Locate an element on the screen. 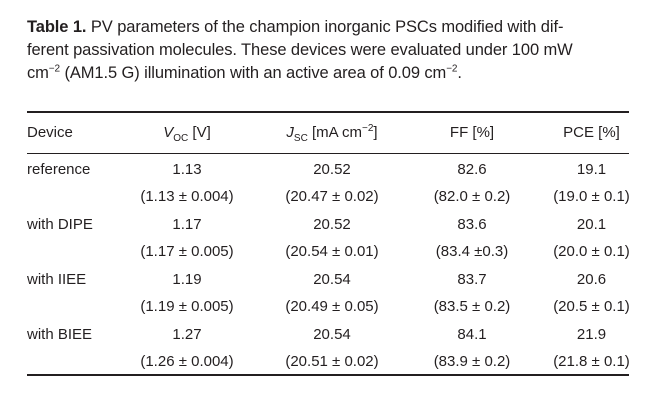 The width and height of the screenshot is (646, 403). caption-sup-1: −2 is located at coordinates (54, 69).